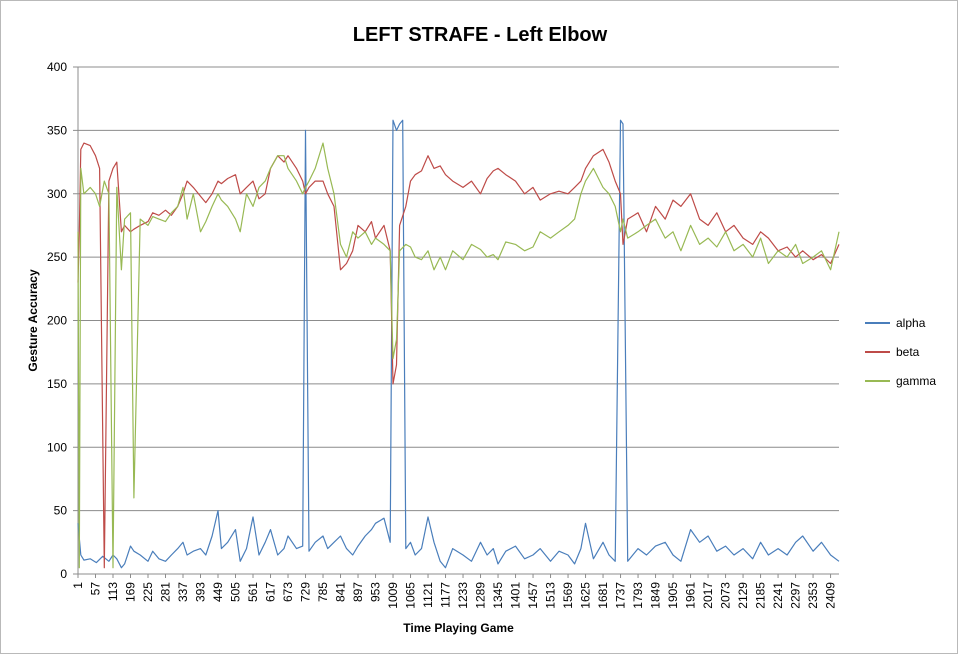  What do you see at coordinates (498, 595) in the screenshot?
I see `x-tick-label: 1345` at bounding box center [498, 595].